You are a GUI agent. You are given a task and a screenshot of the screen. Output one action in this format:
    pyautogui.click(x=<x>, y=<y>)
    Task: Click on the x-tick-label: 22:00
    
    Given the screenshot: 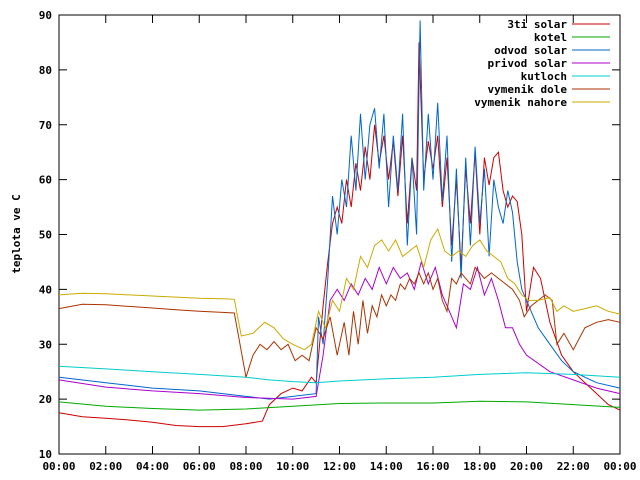 What is the action you would take?
    pyautogui.click(x=573, y=466)
    